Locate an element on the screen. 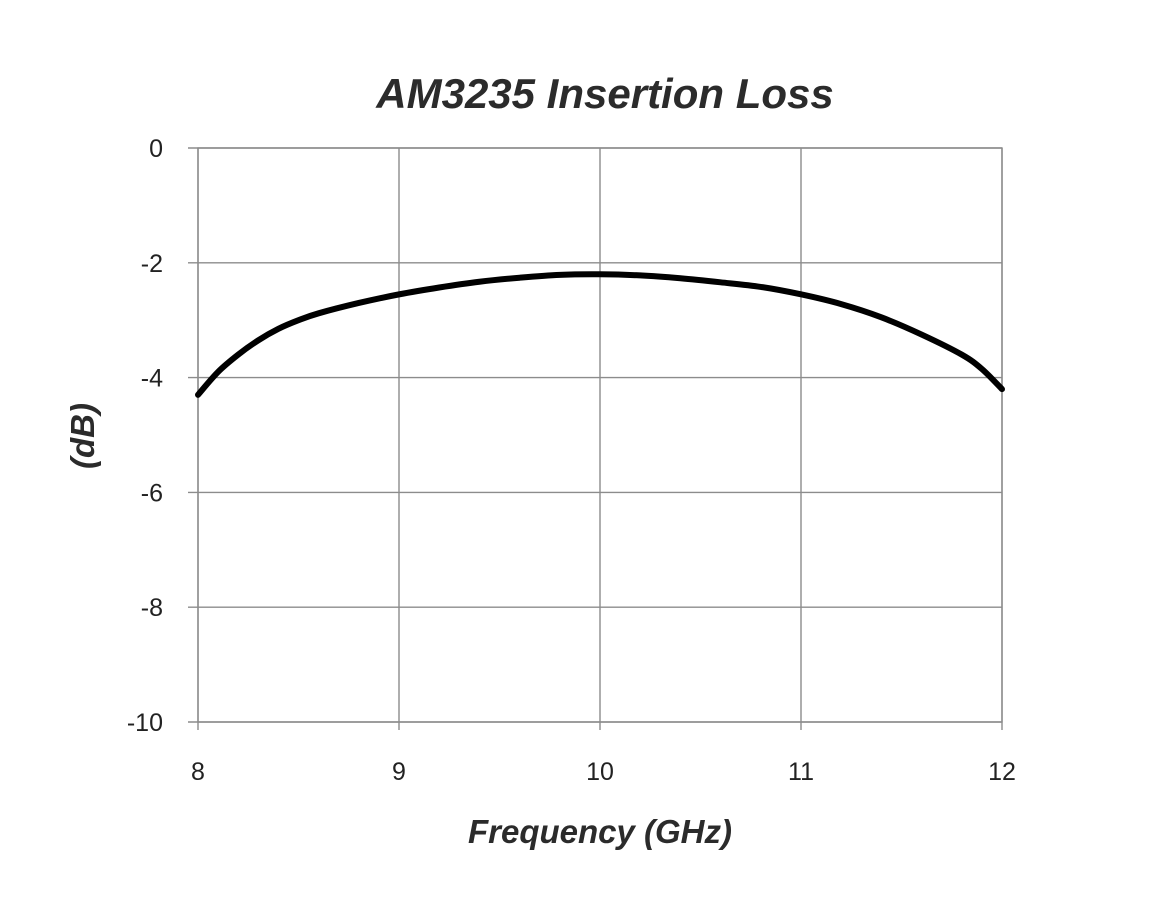  y-tick-label: -8 is located at coordinates (152, 608).